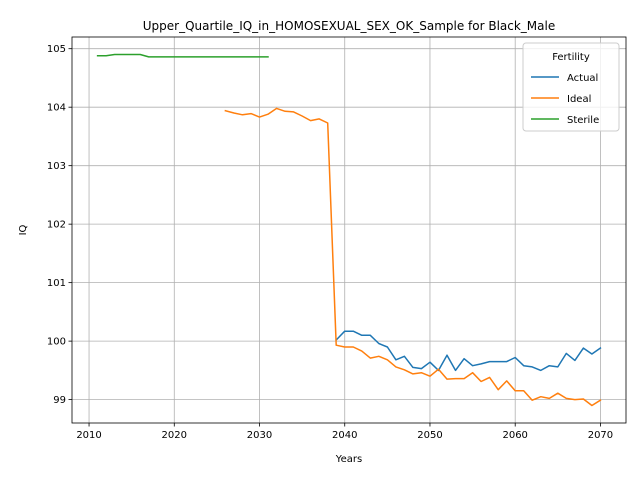 This screenshot has height=480, width=640. I want to click on x-tick-label: 2010, so click(88, 435).